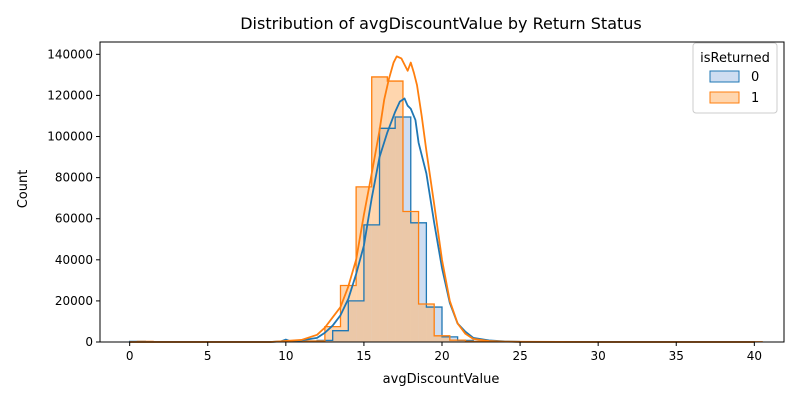 The width and height of the screenshot is (800, 404). I want to click on x-tick-label: 35, so click(676, 356).